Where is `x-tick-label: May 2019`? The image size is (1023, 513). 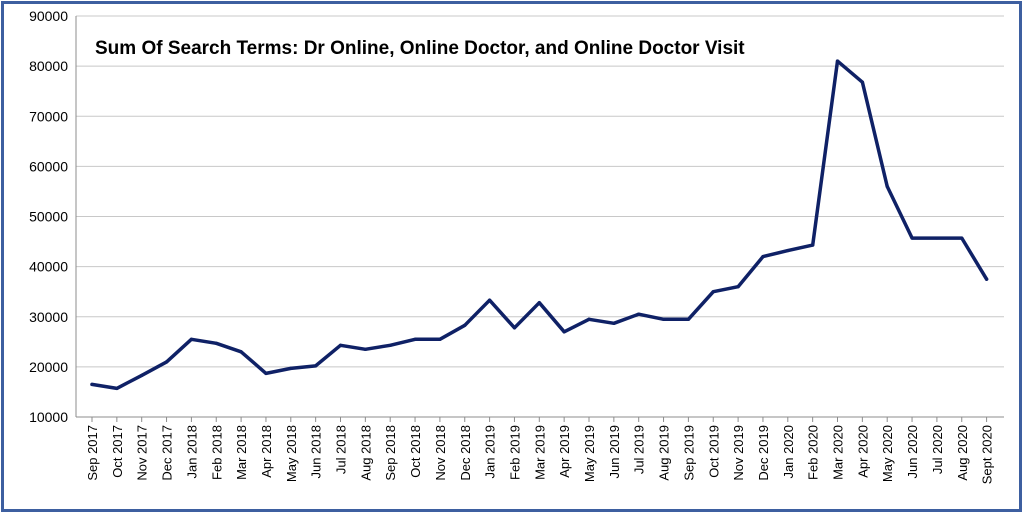 x-tick-label: May 2019 is located at coordinates (589, 453).